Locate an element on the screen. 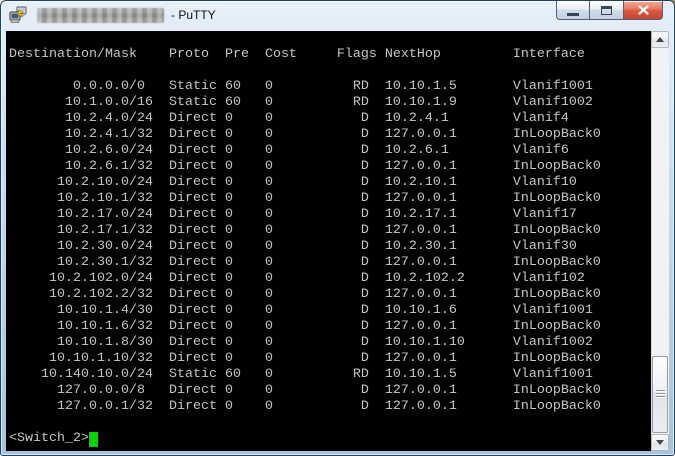 This screenshot has width=675, height=456. scroll-down-button is located at coordinates (660, 442).